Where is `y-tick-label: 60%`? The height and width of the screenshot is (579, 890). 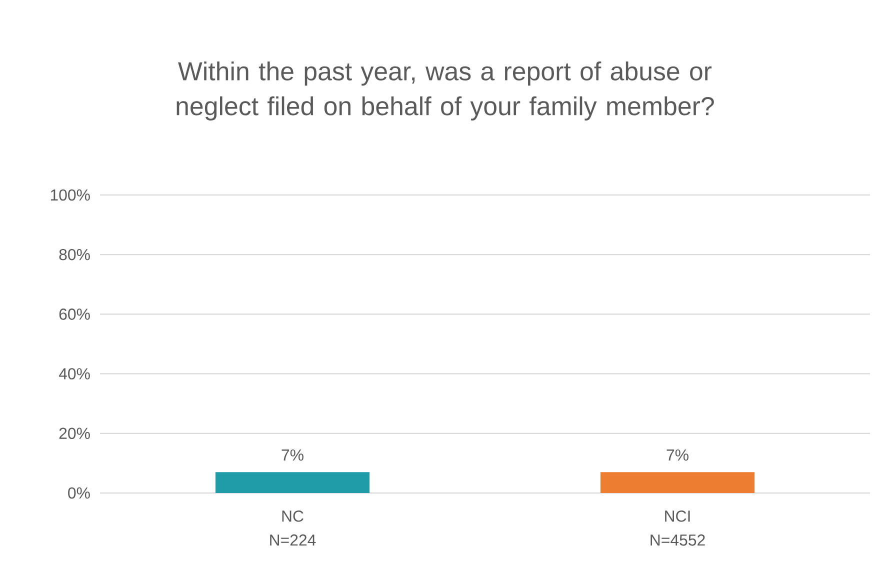
y-tick-label: 60% is located at coordinates (74, 314).